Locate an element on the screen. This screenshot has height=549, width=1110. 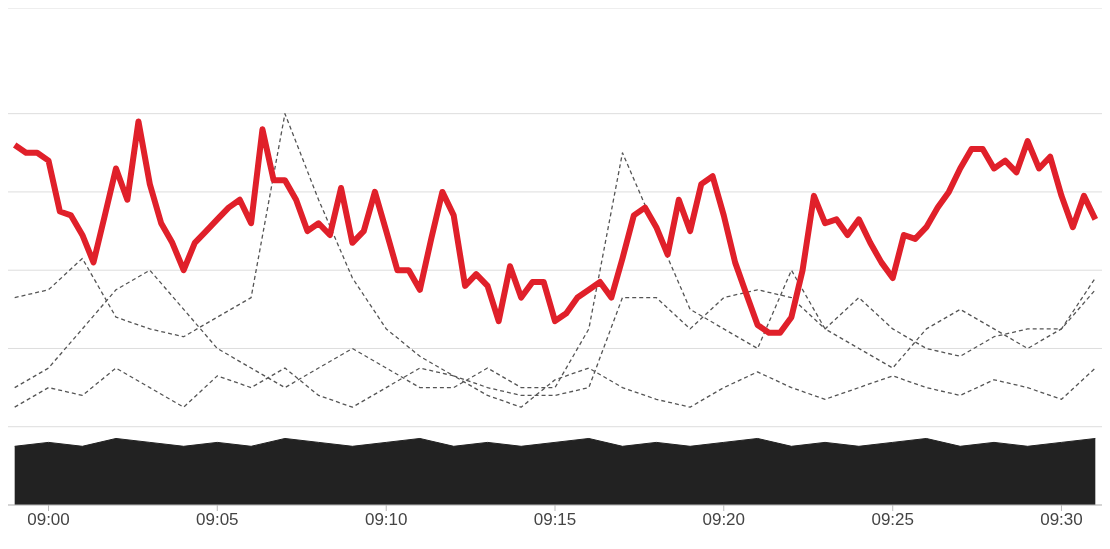
x-tick-label: 09:30 is located at coordinates (1061, 520).